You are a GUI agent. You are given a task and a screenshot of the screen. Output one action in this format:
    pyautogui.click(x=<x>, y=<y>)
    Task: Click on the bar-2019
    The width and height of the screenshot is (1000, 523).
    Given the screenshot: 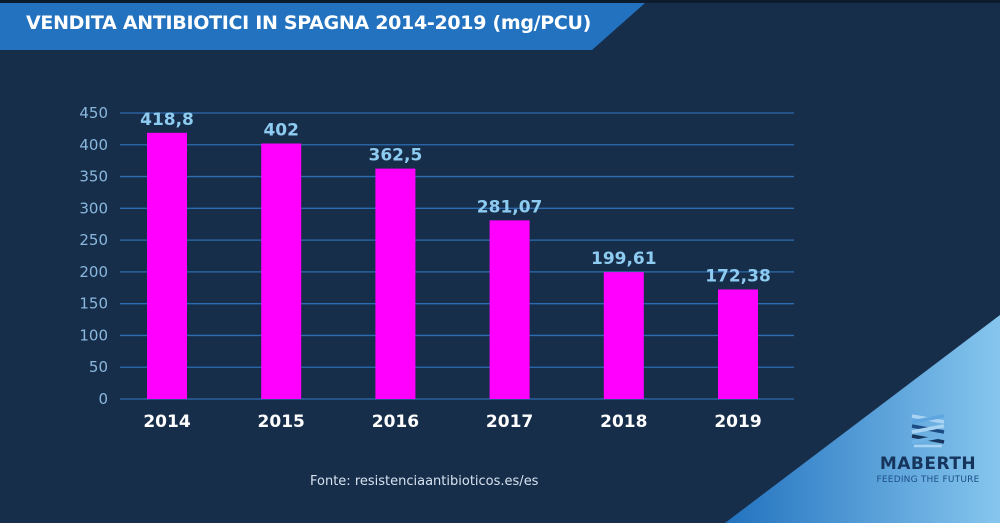 What is the action you would take?
    pyautogui.click(x=738, y=344)
    